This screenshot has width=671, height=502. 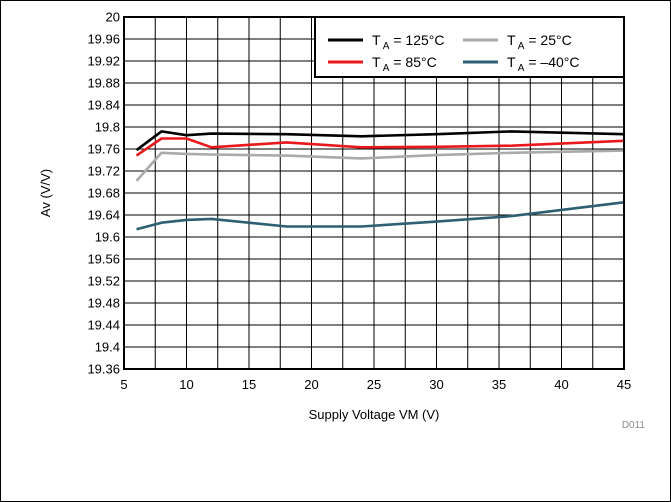 I want to click on y-tick-label: 19.96, so click(x=103, y=39).